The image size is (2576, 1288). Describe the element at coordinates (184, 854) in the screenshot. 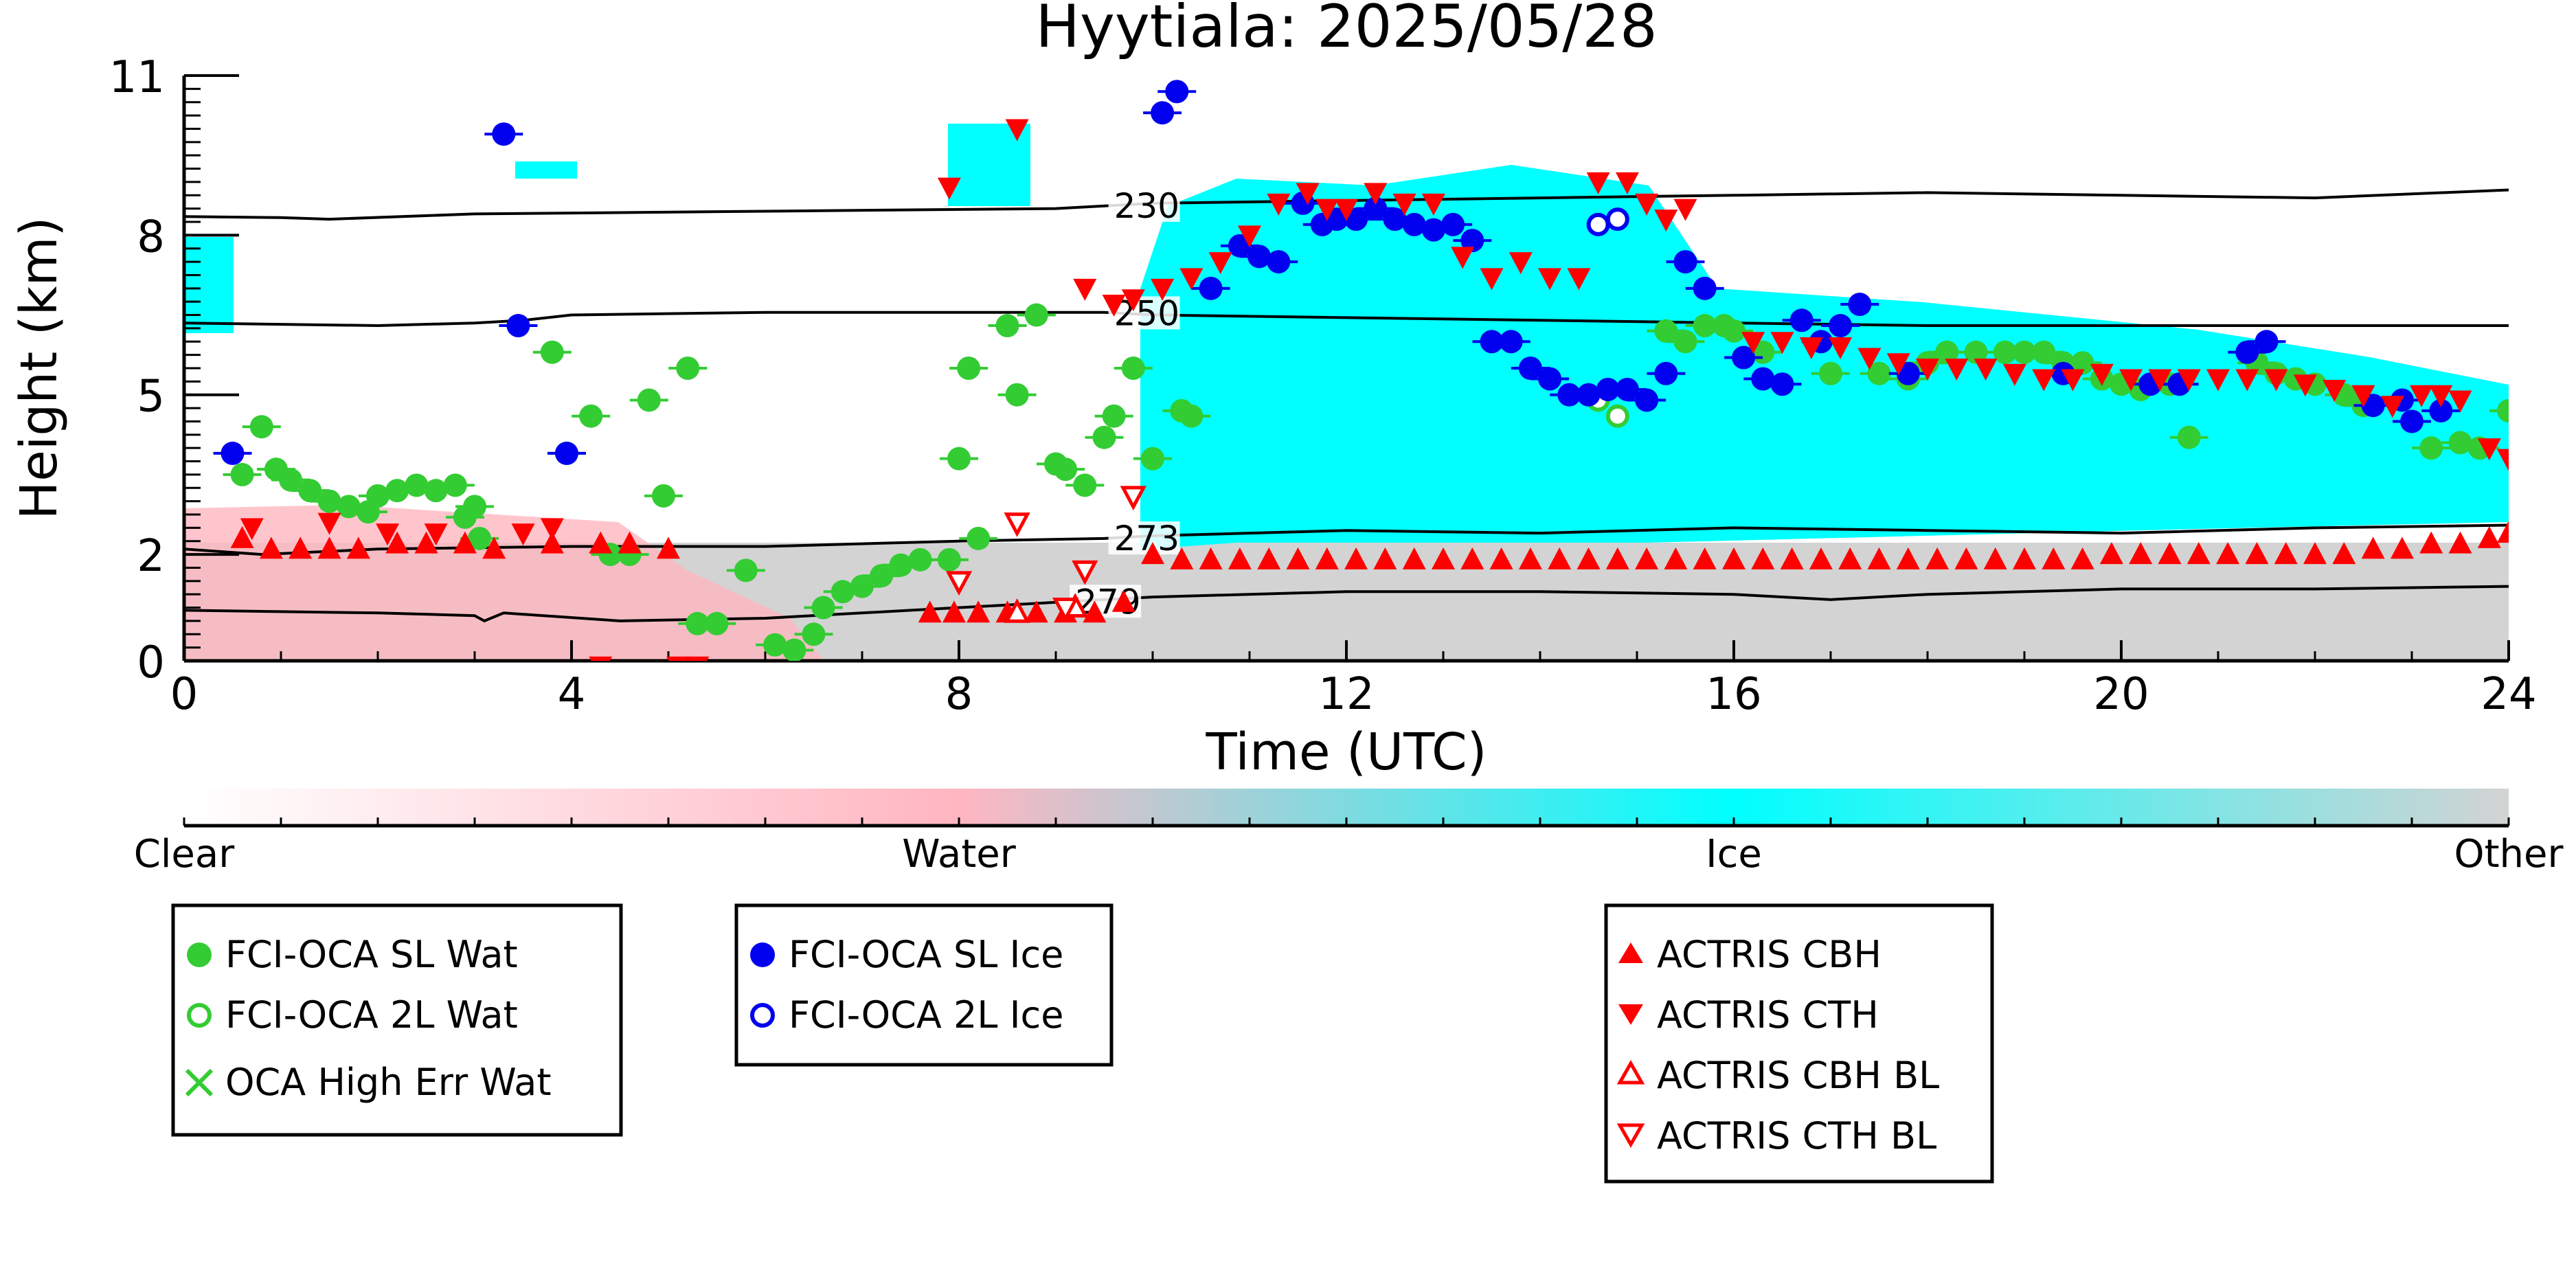

I see `colorbar-label-clear: Clear` at that location.